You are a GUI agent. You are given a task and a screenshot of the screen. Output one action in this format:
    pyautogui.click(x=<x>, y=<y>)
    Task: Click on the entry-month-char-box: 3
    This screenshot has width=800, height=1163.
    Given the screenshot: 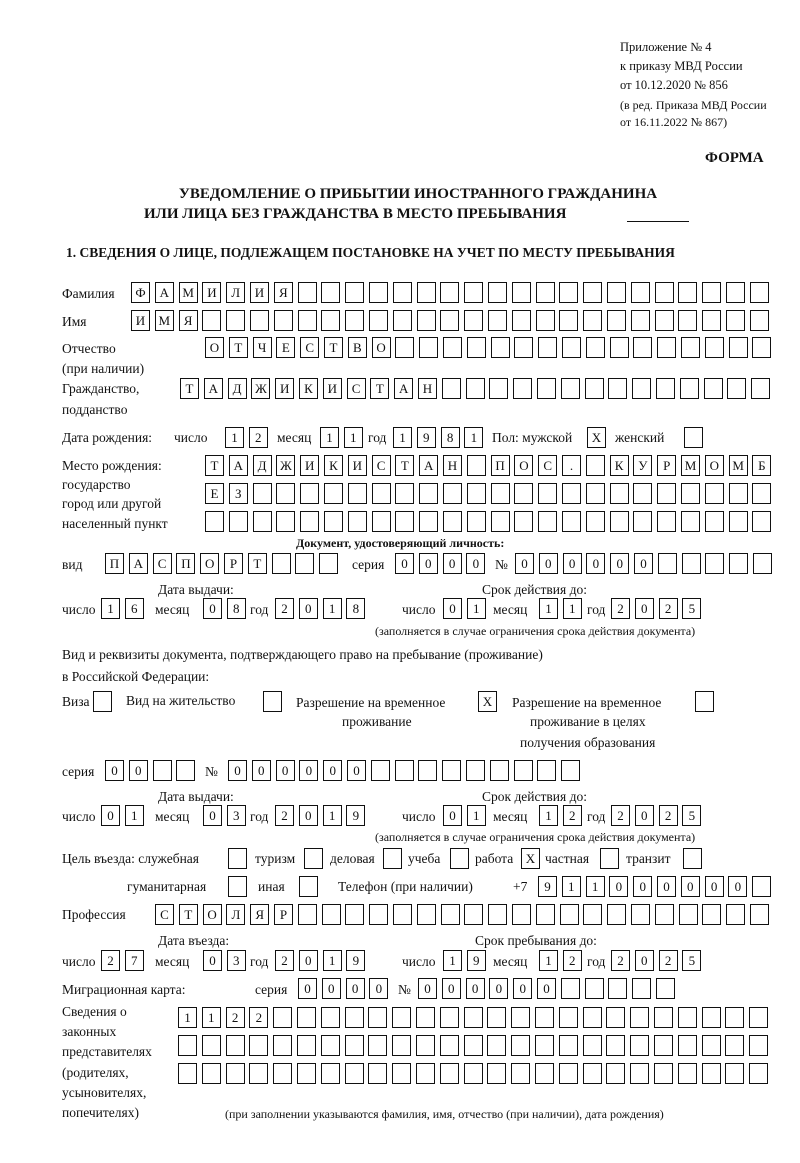 What is the action you would take?
    pyautogui.click(x=236, y=960)
    